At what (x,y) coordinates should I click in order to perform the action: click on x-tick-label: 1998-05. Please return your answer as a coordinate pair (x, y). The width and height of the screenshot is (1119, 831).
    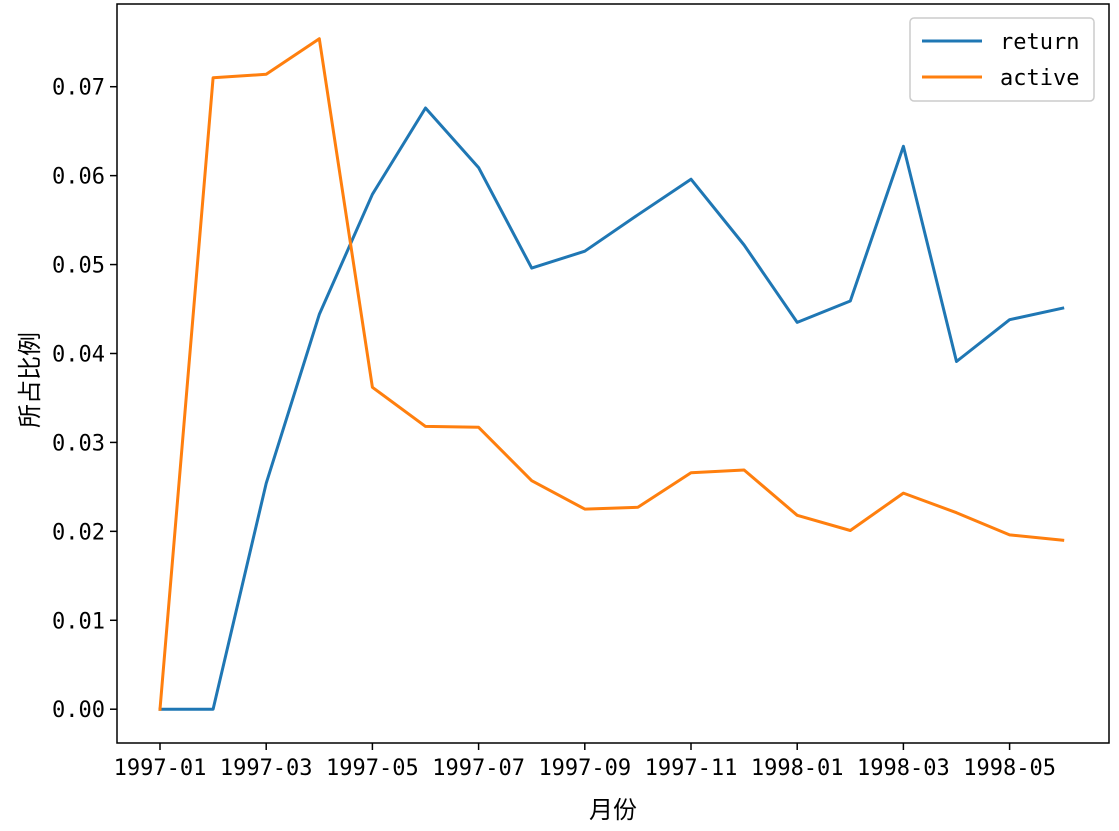
    Looking at the image, I should click on (1009, 768).